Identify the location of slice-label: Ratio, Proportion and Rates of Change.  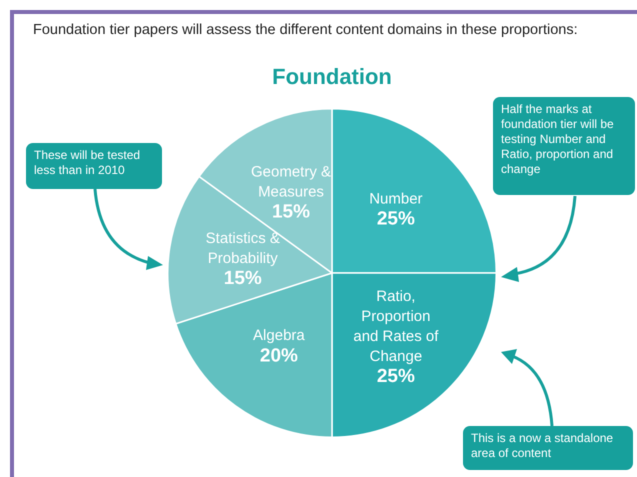
(396, 327).